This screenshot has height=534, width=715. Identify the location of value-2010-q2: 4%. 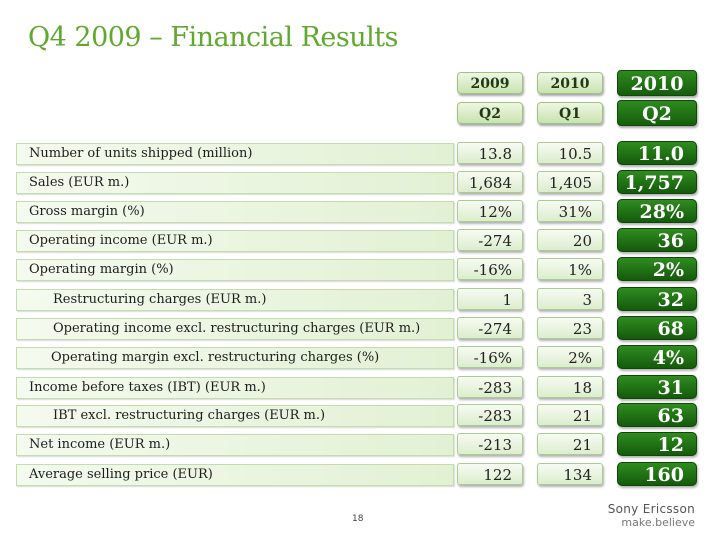
(657, 357).